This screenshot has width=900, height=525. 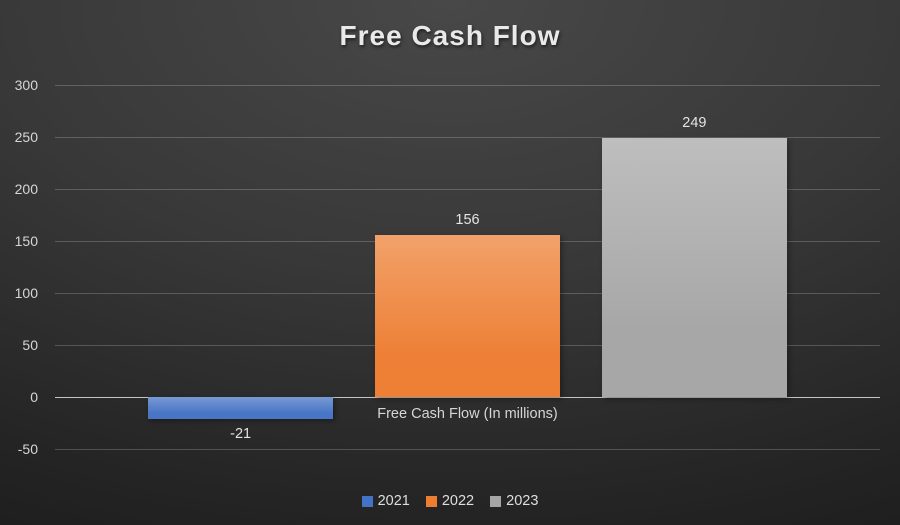 I want to click on legend-item-2021: 2021, so click(x=385, y=501).